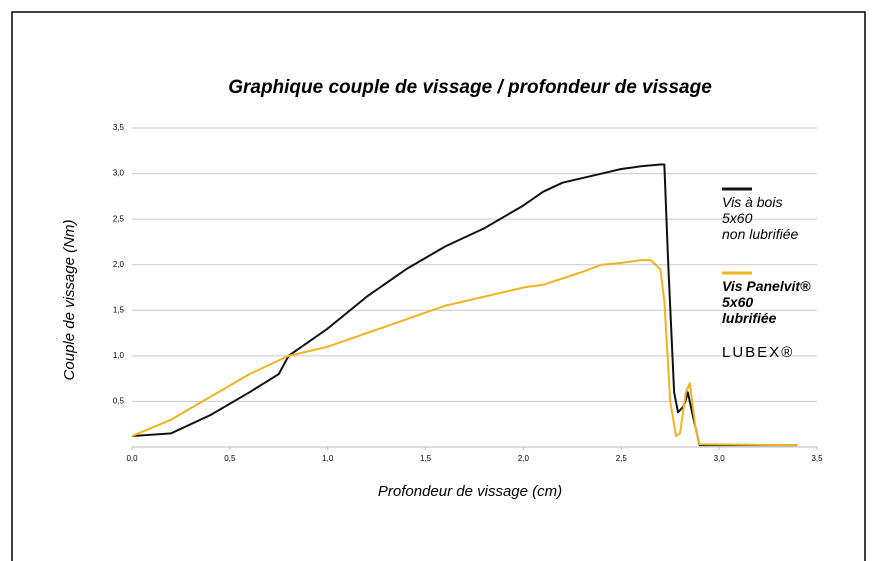 This screenshot has height=561, width=877. Describe the element at coordinates (119, 309) in the screenshot. I see `y-tick-label: 1,5` at that location.